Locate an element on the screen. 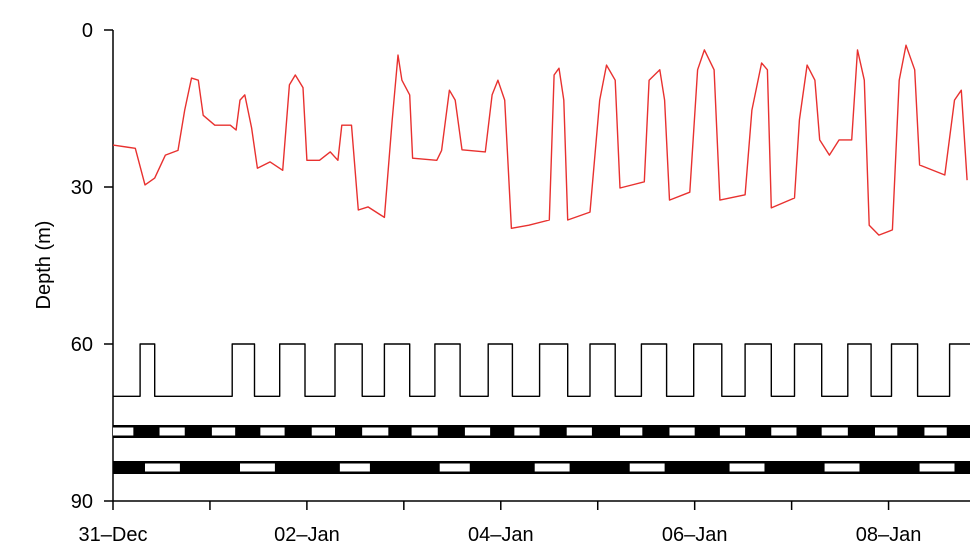 The image size is (970, 551). x-tick-label: 08–Jan is located at coordinates (889, 535).